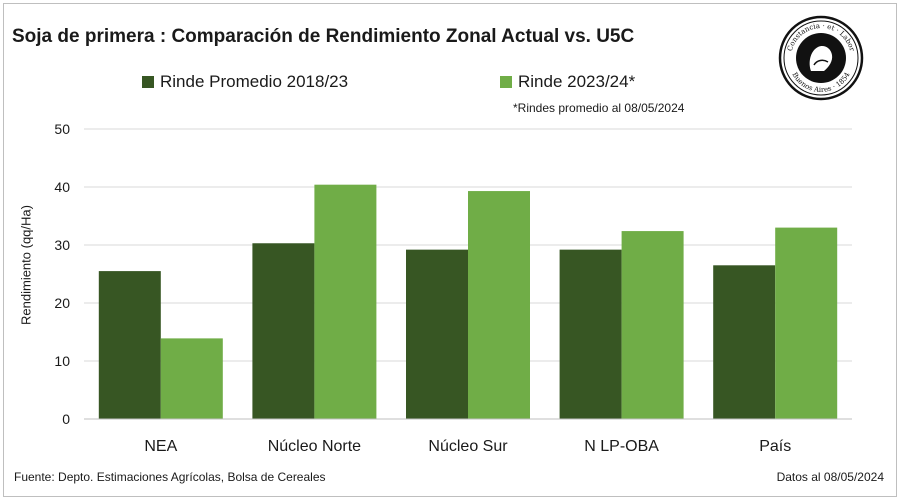 The image size is (904, 503). Describe the element at coordinates (62, 303) in the screenshot. I see `y-tick-label-20: 20` at that location.